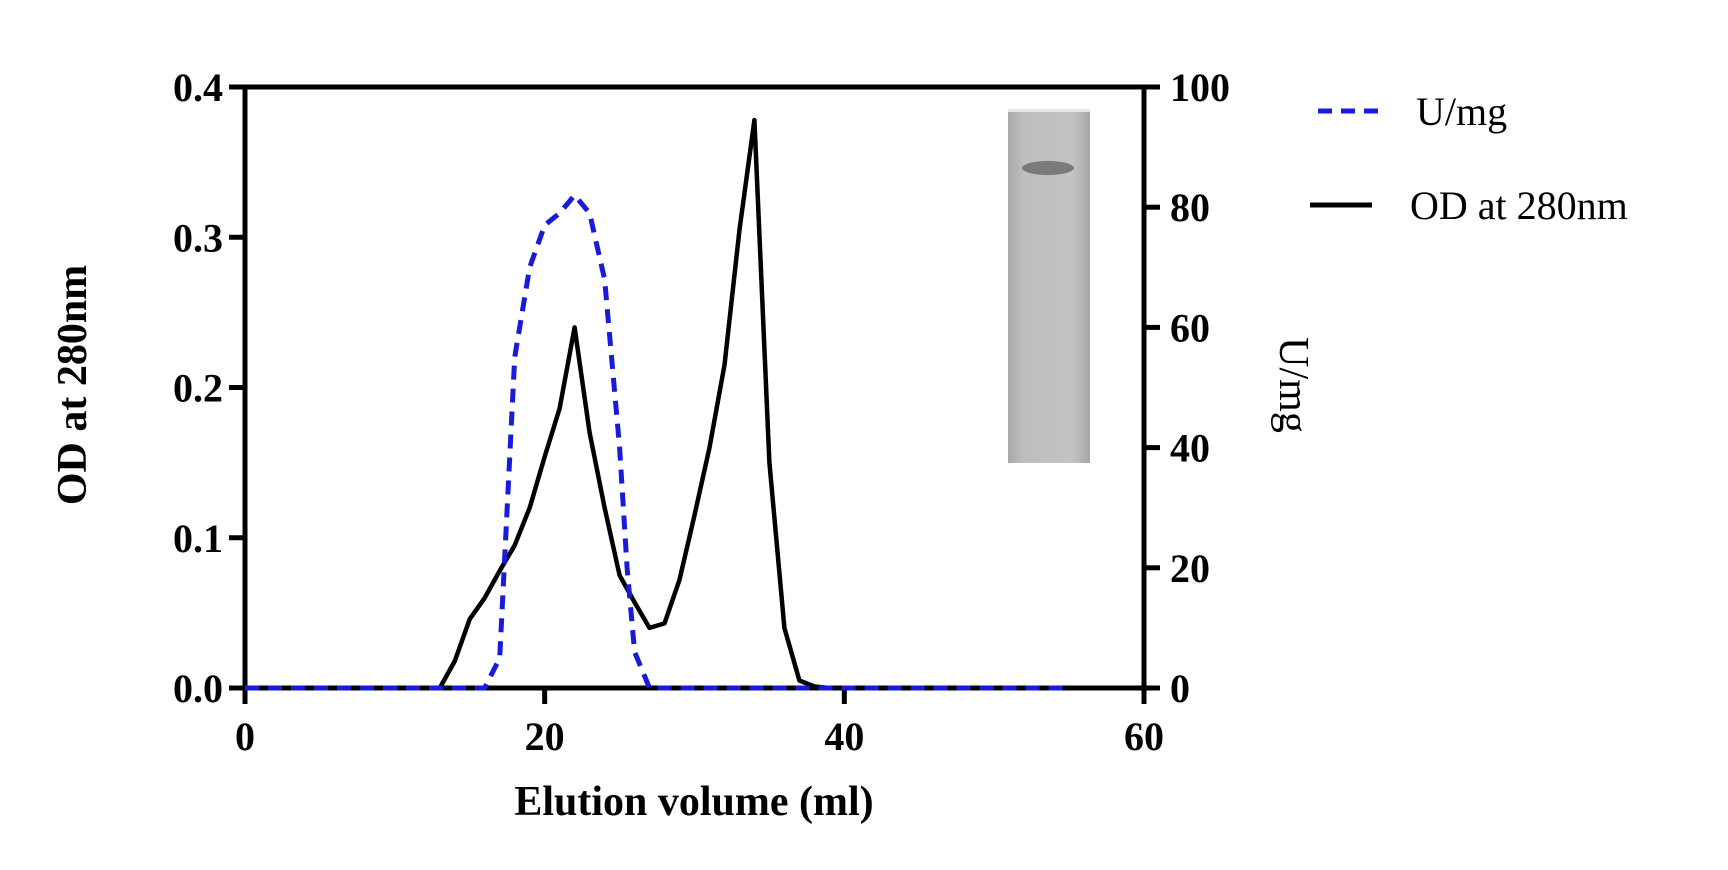 Image resolution: width=1728 pixels, height=870 pixels. I want to click on x-tick-label: 60, so click(1144, 736).